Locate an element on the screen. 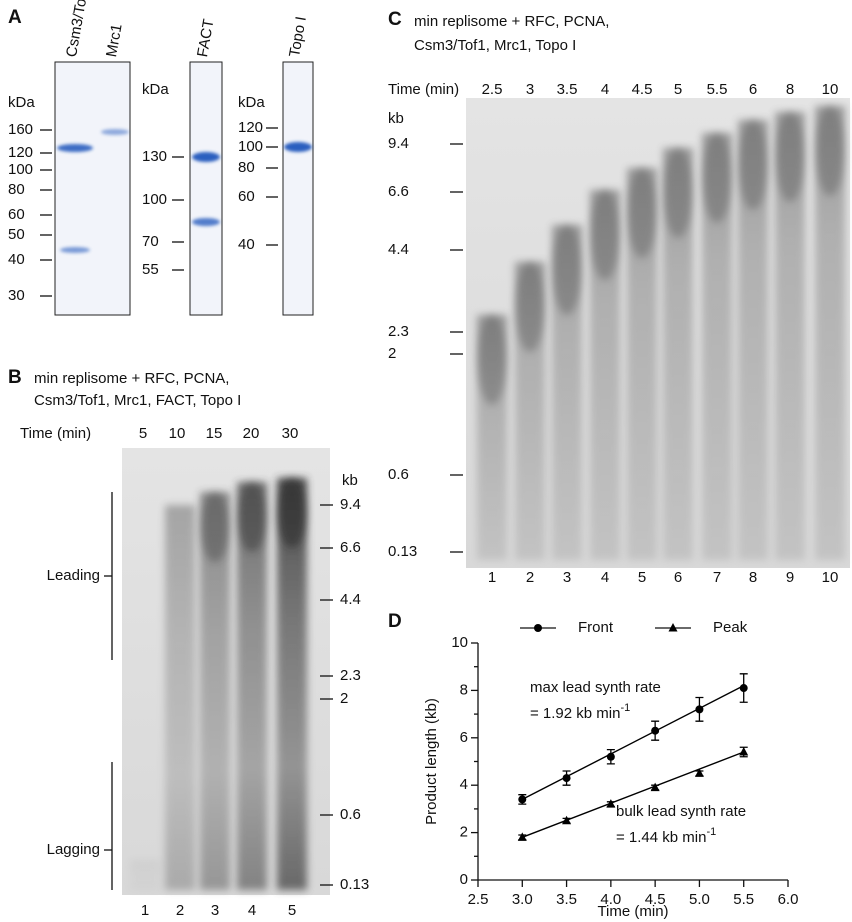  panel-letter: D is located at coordinates (395, 621).